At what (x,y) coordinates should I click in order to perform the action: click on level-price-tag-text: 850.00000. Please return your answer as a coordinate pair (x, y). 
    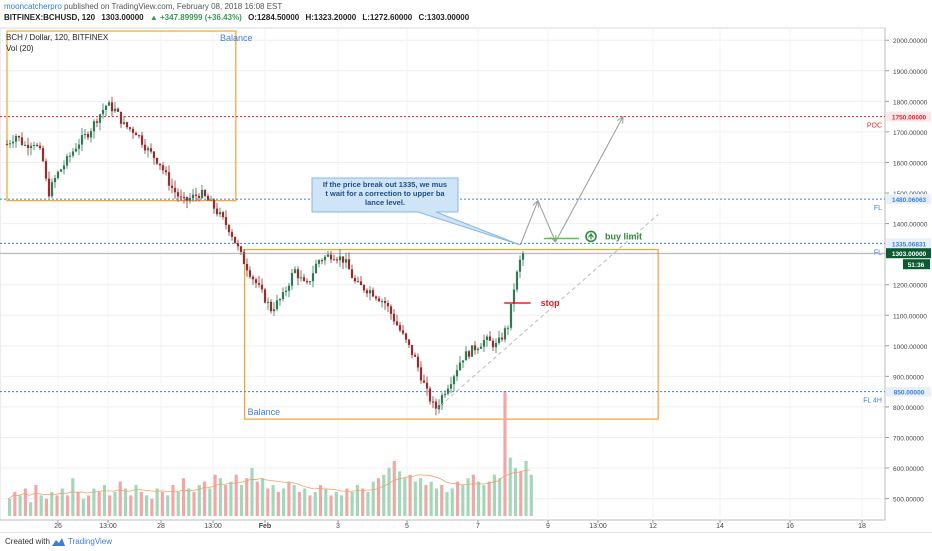
    Looking at the image, I should click on (909, 393).